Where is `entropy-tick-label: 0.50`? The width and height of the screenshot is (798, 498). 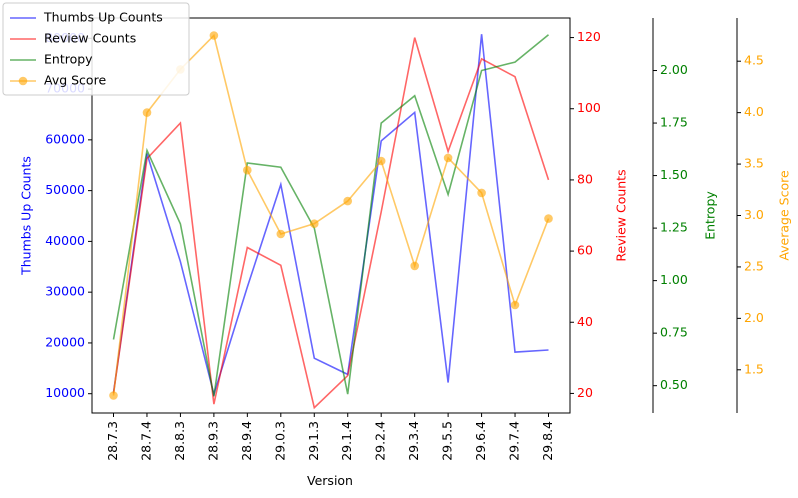 entropy-tick-label: 0.50 is located at coordinates (674, 384).